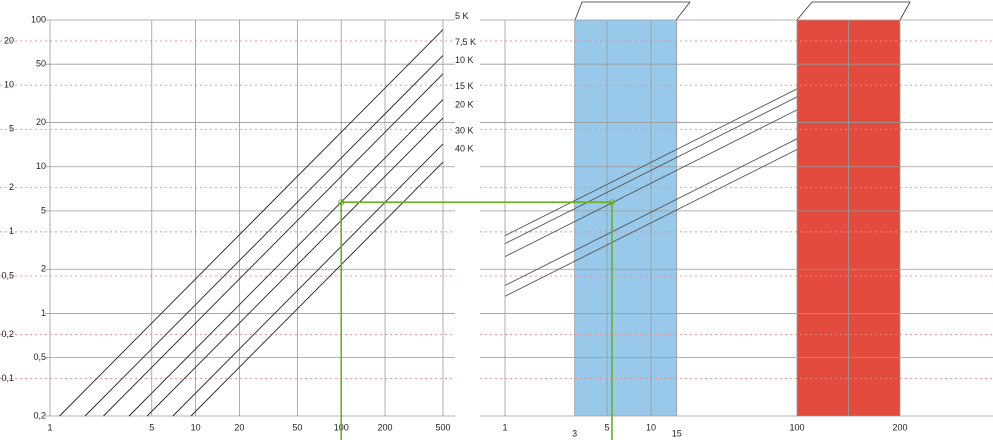  Describe the element at coordinates (41, 166) in the screenshot. I see `y-tick-label: 10` at that location.